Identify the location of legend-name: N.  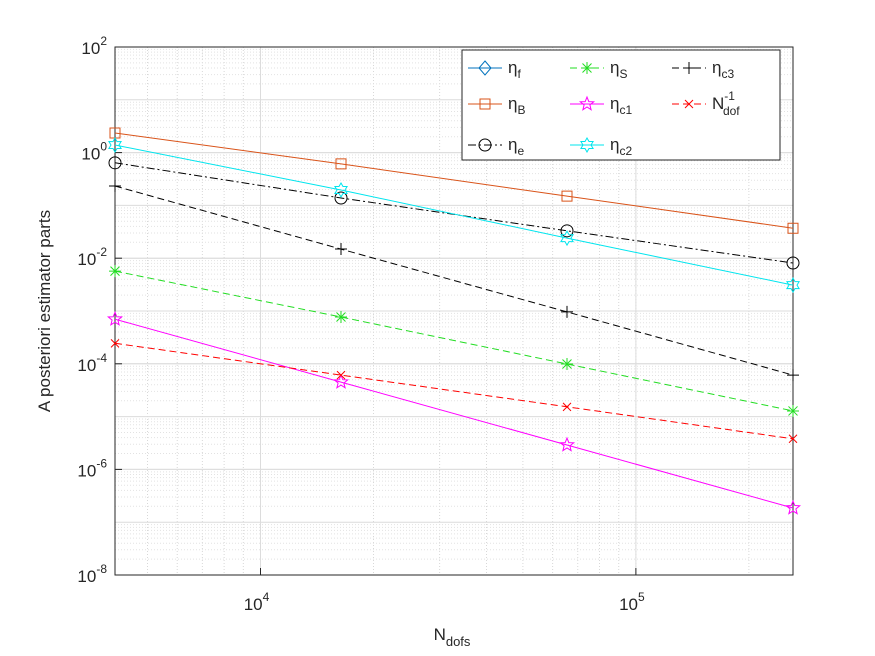
(718, 103).